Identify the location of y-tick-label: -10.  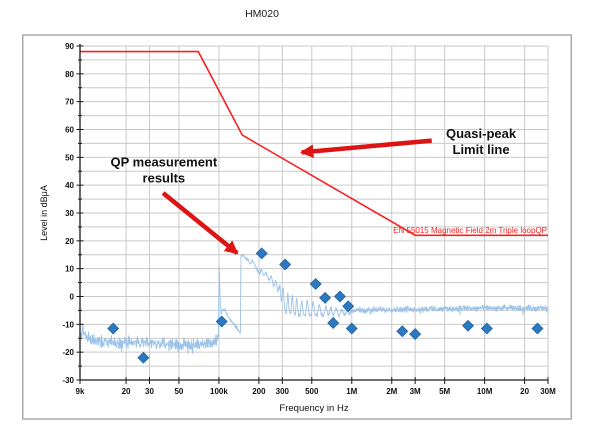
(68, 324).